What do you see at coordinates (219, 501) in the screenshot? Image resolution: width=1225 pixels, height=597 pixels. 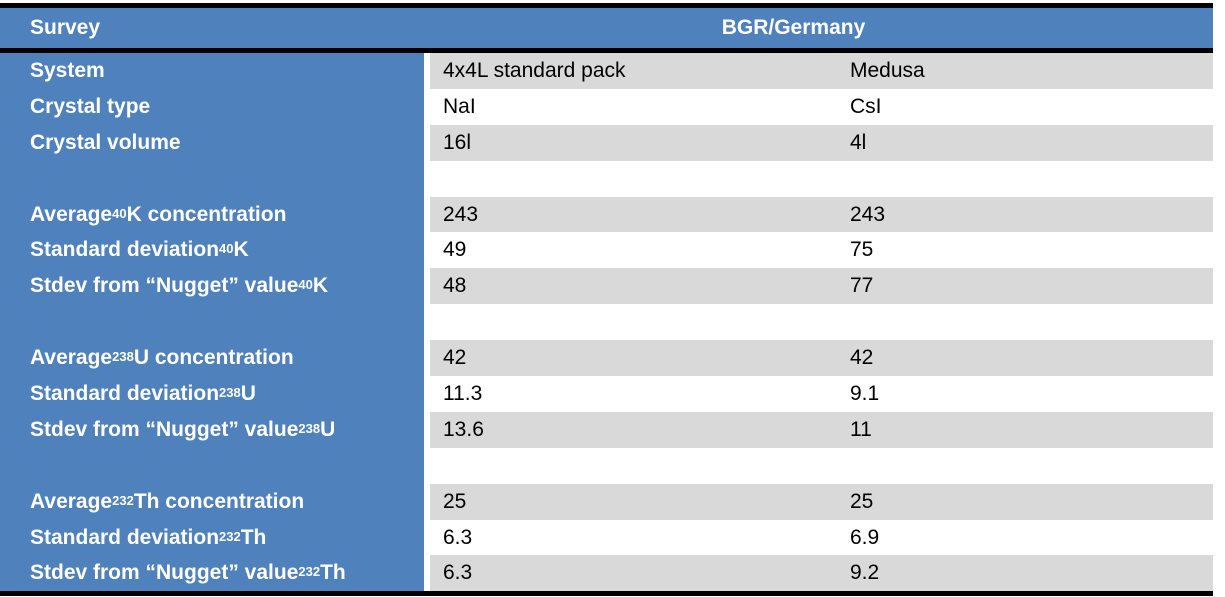 I see `row-label-suffix: Th concentration` at bounding box center [219, 501].